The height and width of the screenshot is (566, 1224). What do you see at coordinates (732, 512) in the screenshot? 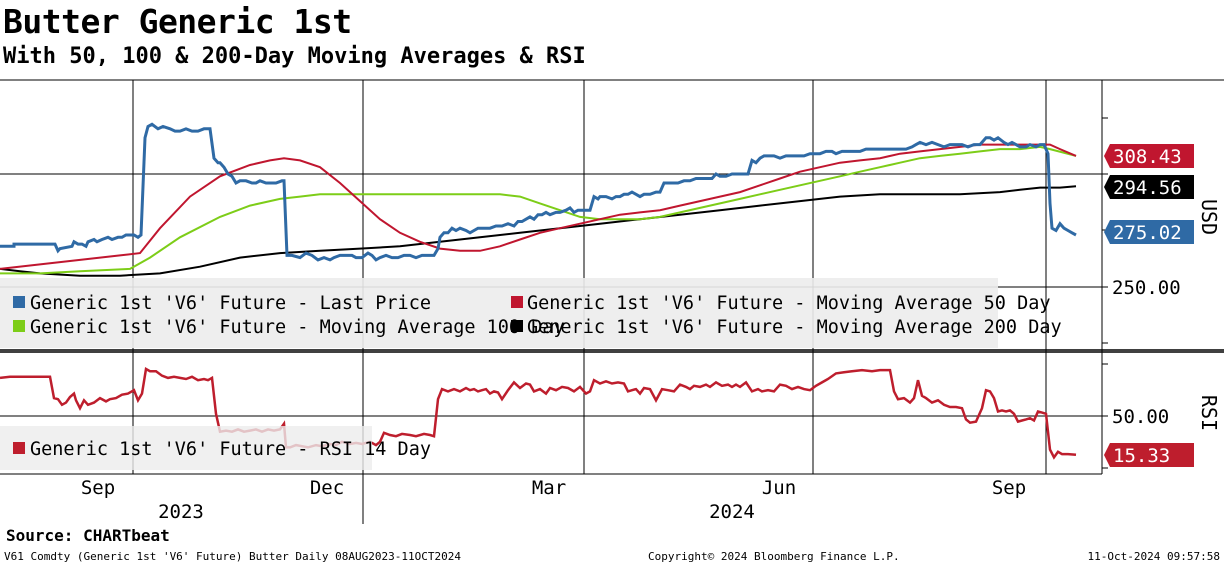
I see `x-year-label-2024: 2024` at bounding box center [732, 512].